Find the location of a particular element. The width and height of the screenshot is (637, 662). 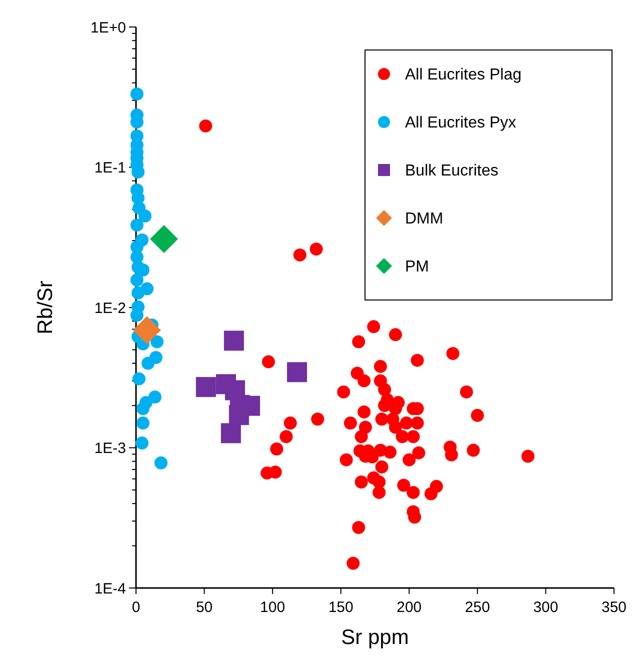

legend-label: DMM is located at coordinates (424, 219).